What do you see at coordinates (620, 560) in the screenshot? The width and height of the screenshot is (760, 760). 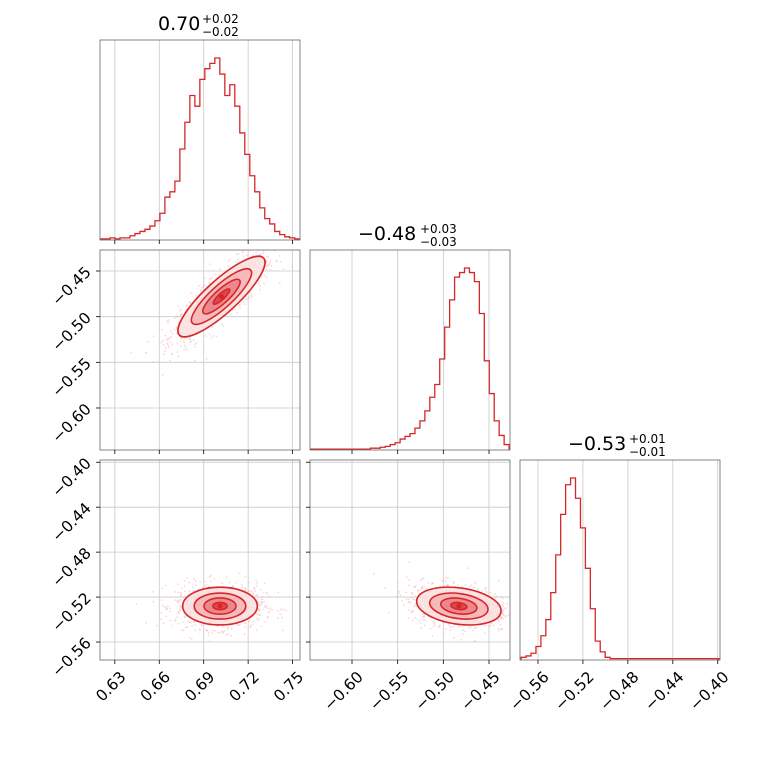 I see `panel-content` at bounding box center [620, 560].